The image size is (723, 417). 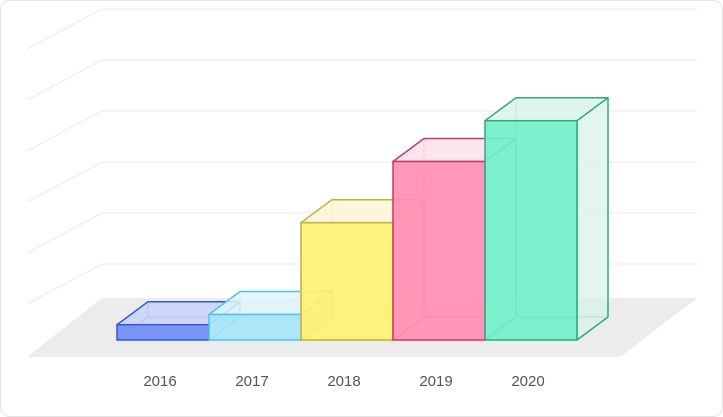 I want to click on x-tick-label: 2016, so click(x=159, y=381).